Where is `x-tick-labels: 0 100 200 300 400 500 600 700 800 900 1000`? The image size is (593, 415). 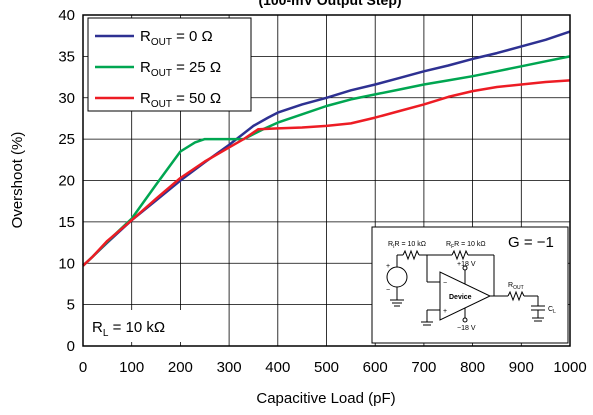
x-tick-labels: 0 100 200 300 400 500 600 700 800 900 1000 is located at coordinates (333, 367).